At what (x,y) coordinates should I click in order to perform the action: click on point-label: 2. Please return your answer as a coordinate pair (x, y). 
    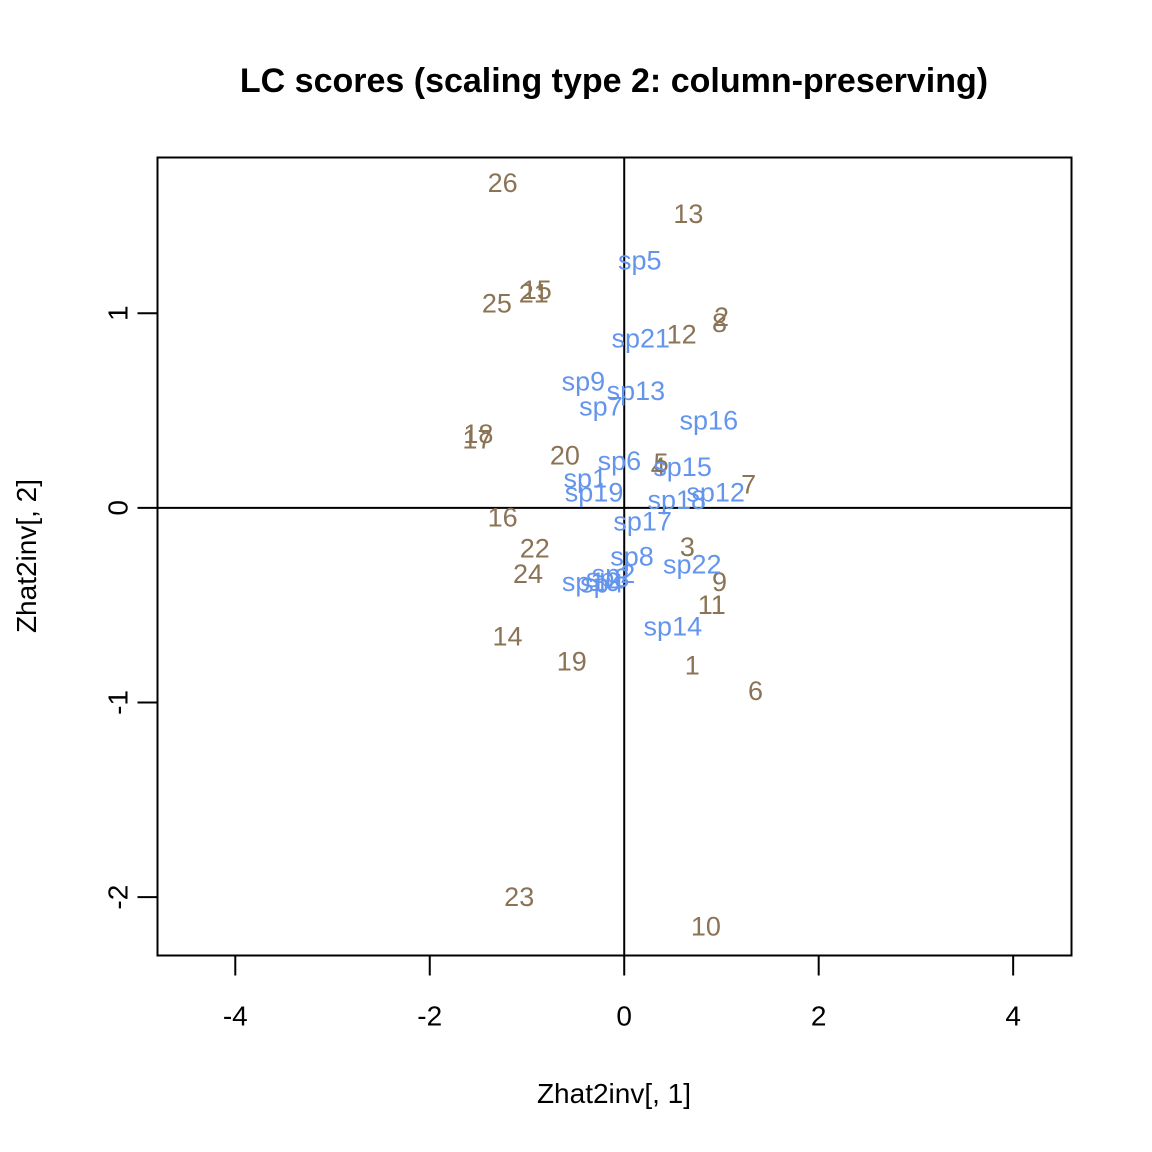
    Looking at the image, I should click on (721, 317).